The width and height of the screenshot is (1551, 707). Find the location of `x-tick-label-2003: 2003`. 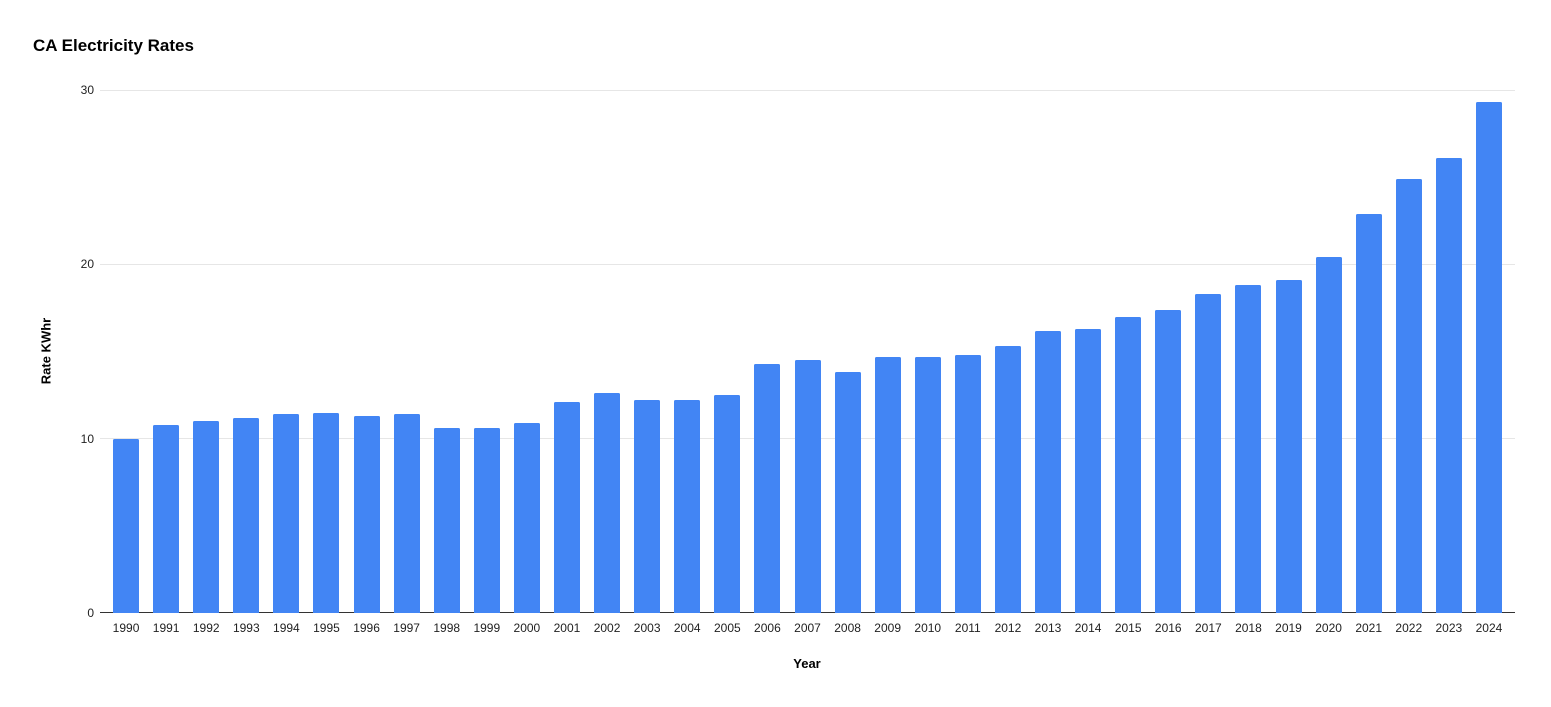

x-tick-label-2003: 2003 is located at coordinates (647, 628).